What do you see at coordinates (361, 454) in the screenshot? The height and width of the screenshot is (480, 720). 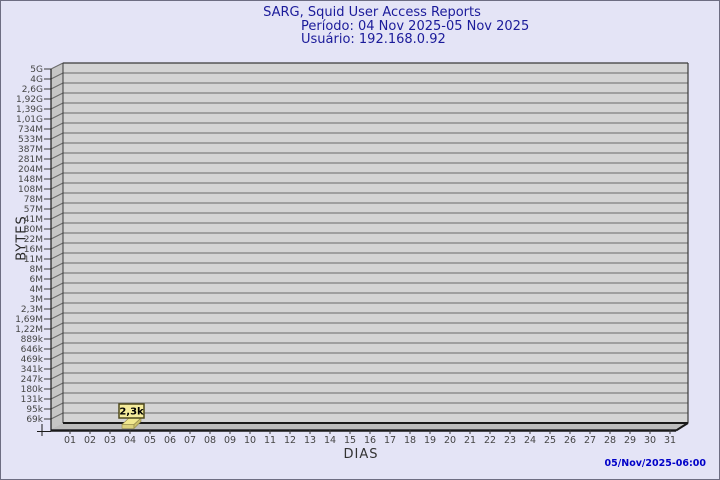 I see `x-axis-title: DIAS` at bounding box center [361, 454].